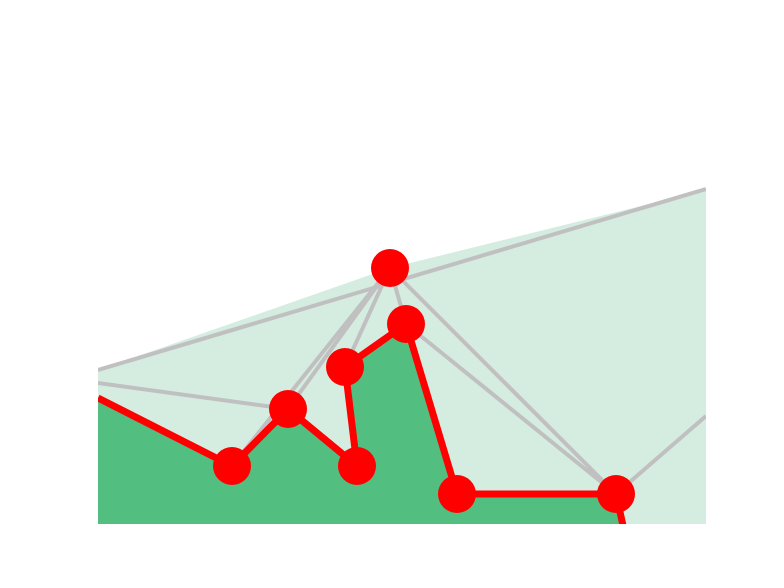  I want to click on right-boundary-line, so click(660, 455).